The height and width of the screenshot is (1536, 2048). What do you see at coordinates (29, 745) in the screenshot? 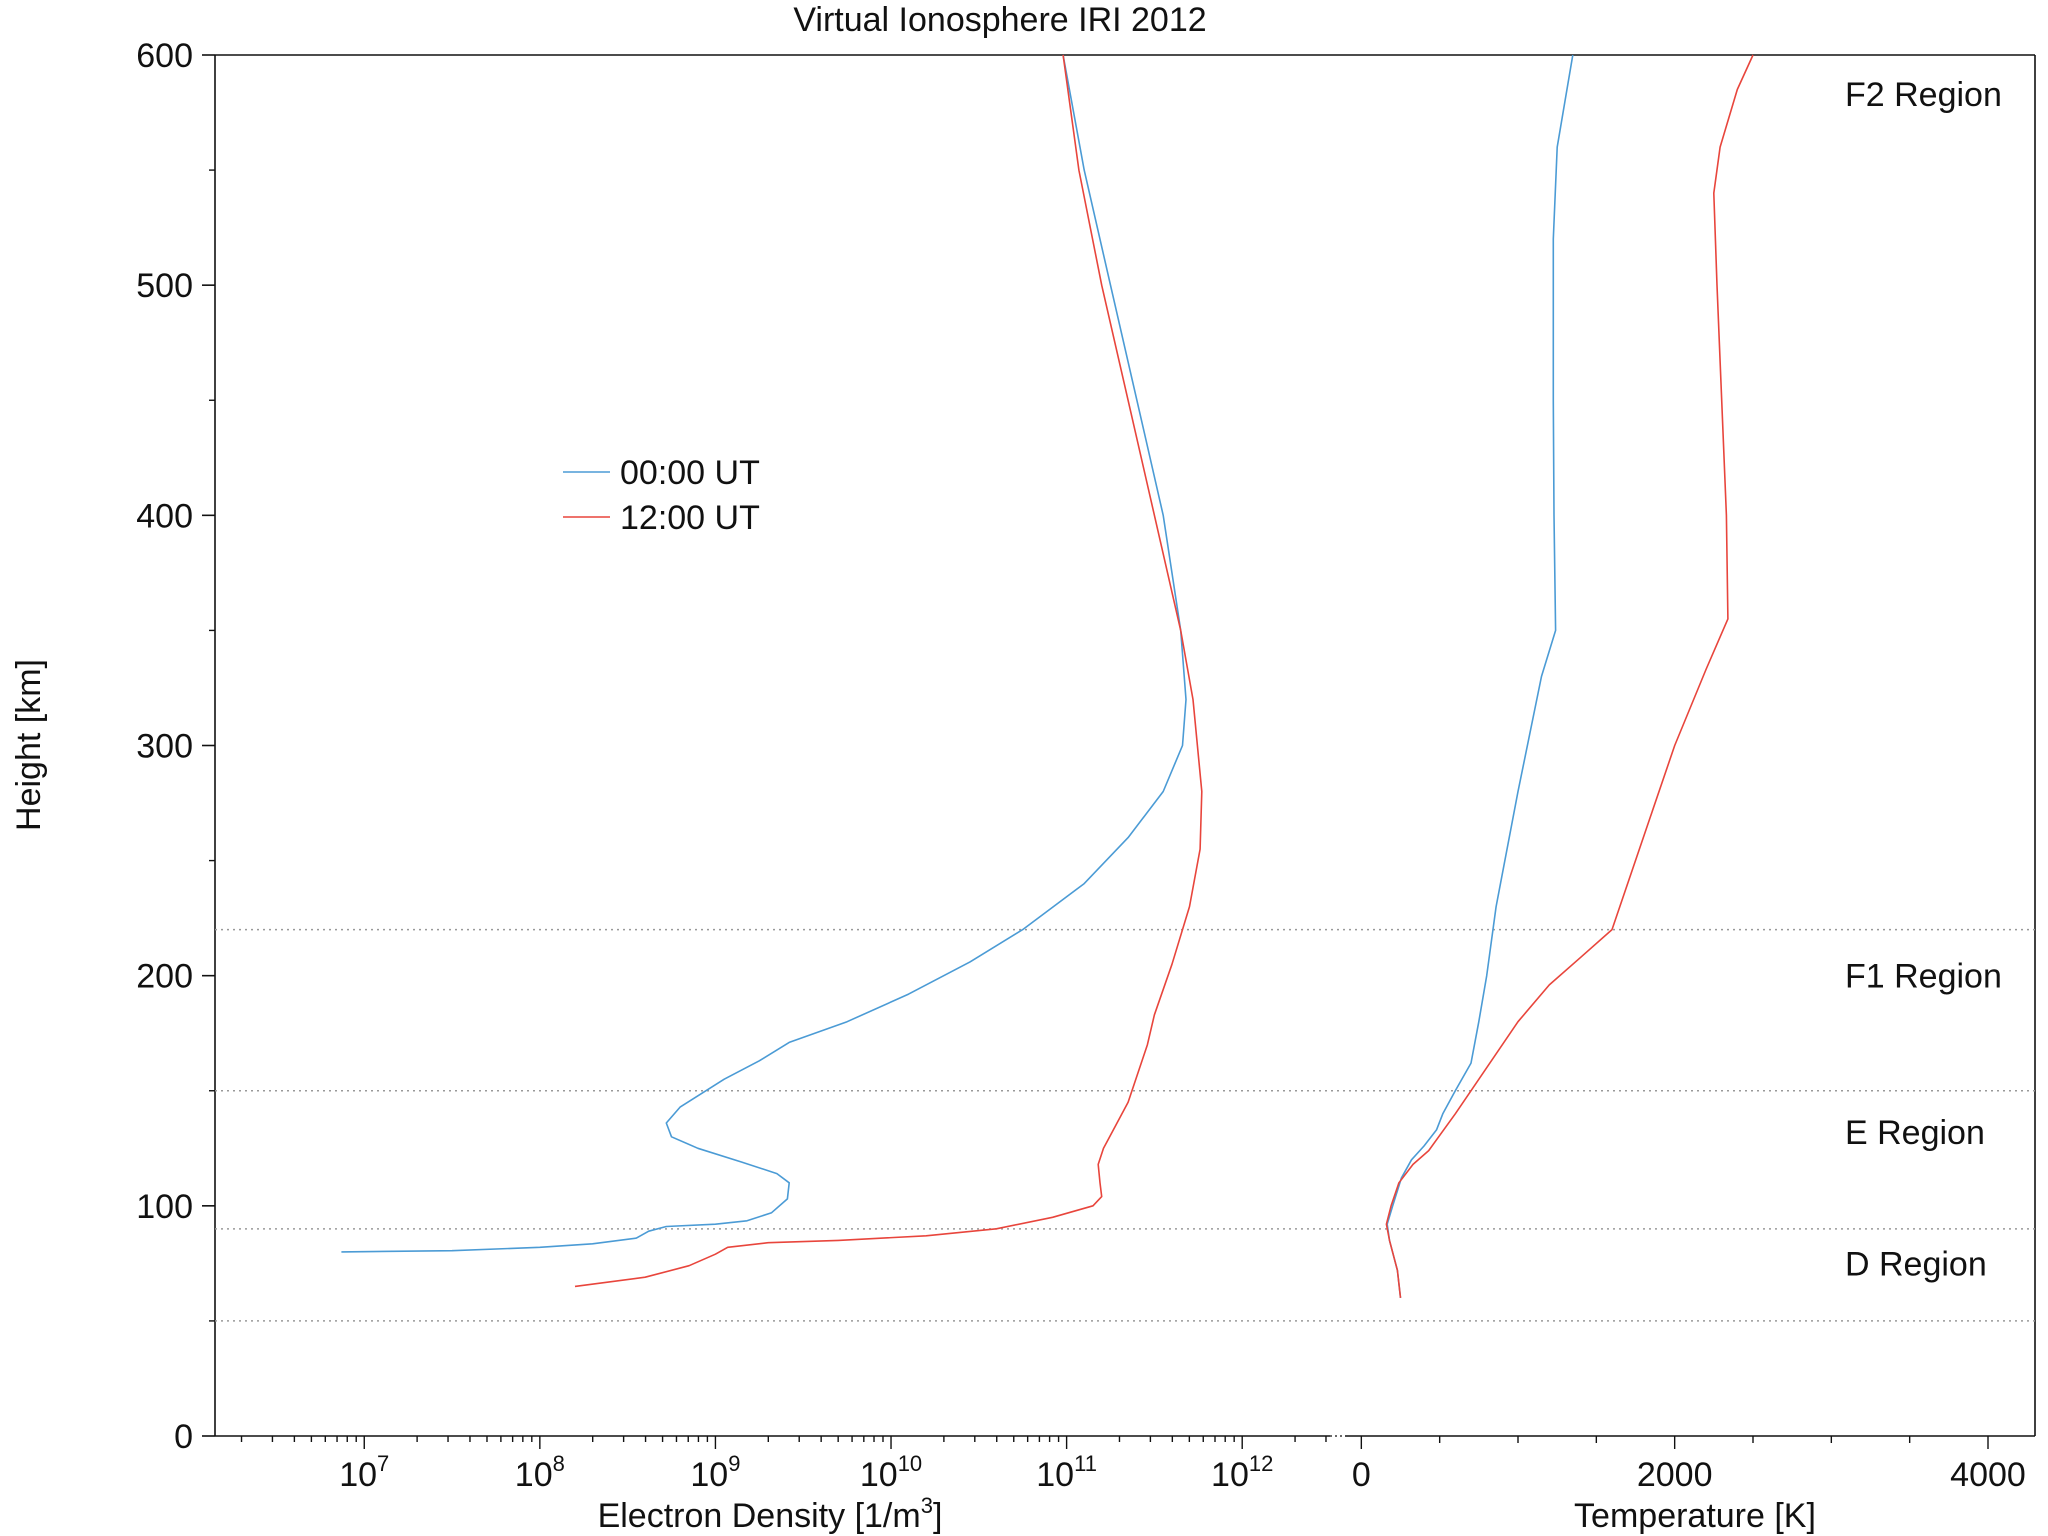
I see `y-axis-title: Height [km]` at bounding box center [29, 745].